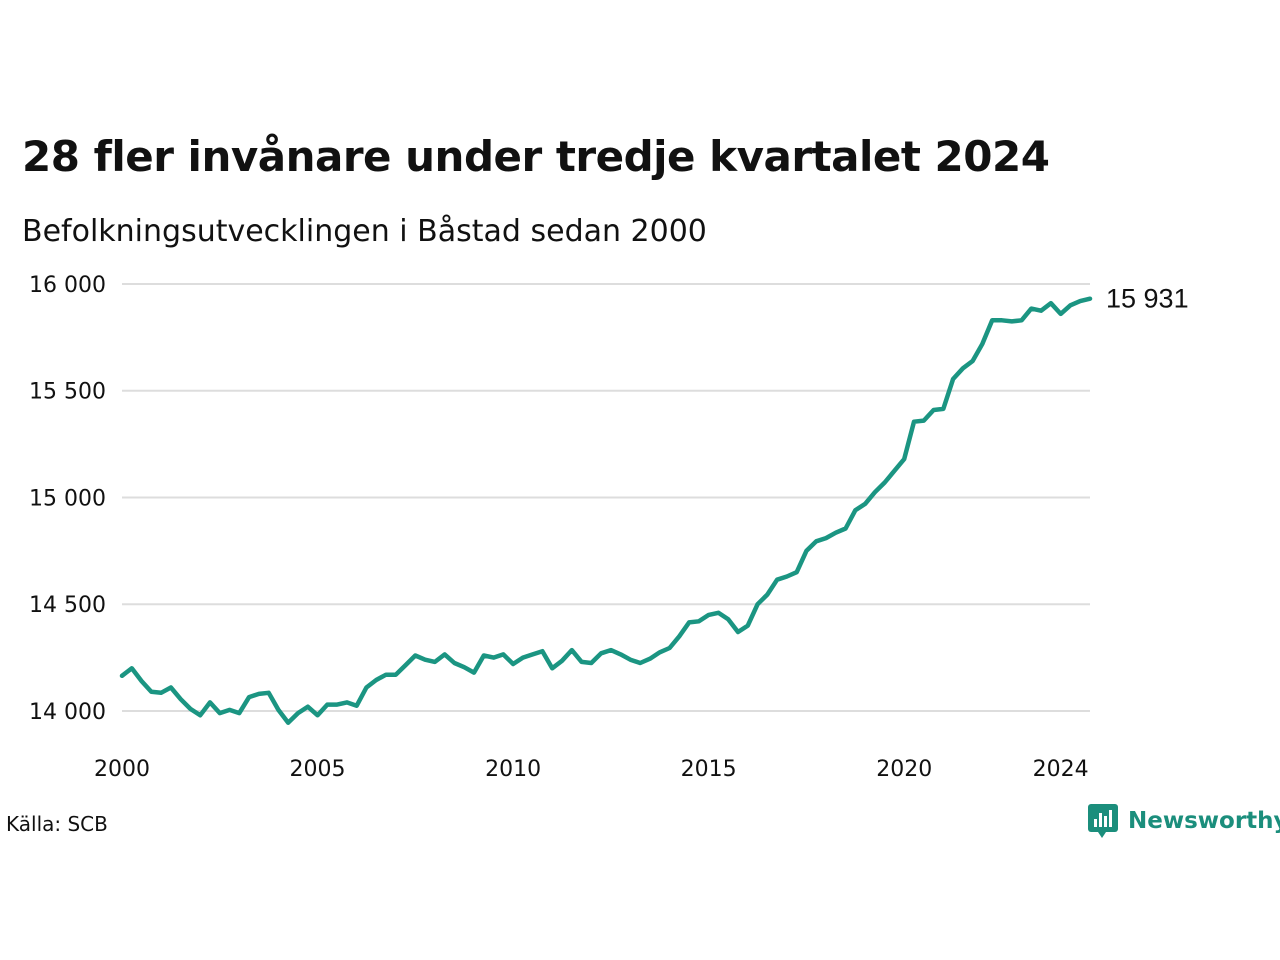  I want to click on newsworthy-logo-icon, so click(1103, 821).